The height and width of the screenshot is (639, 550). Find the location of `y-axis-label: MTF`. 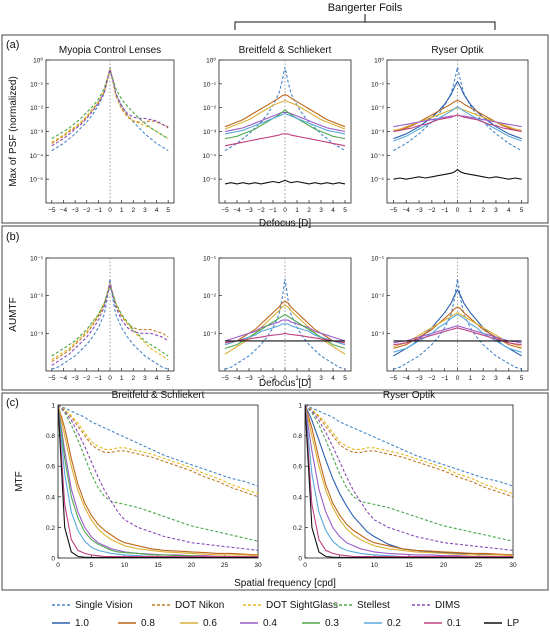

y-axis-label: MTF is located at coordinates (19, 481).